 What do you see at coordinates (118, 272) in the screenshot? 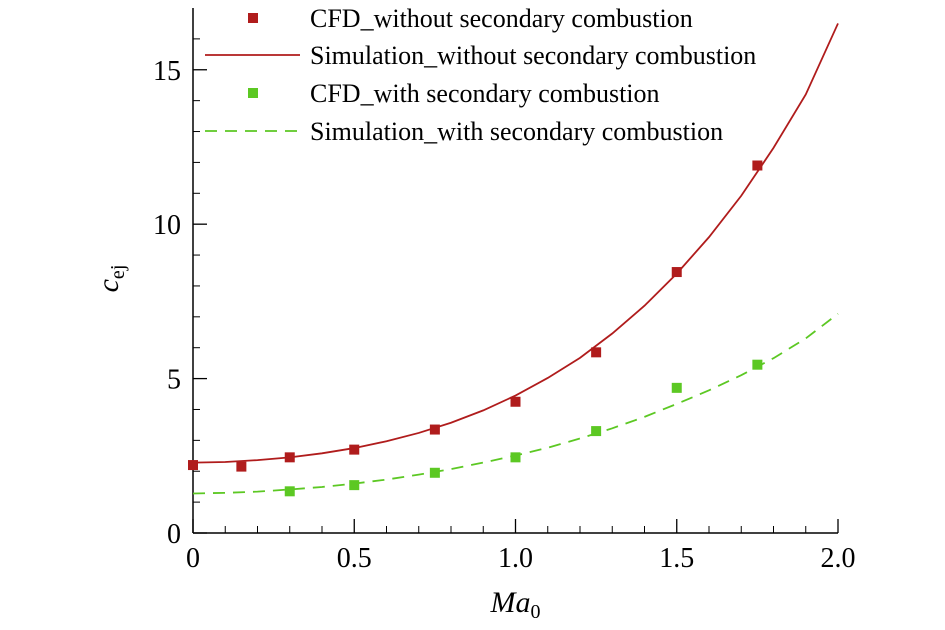
I see `y-axis-label-subscript: ej` at bounding box center [118, 272].